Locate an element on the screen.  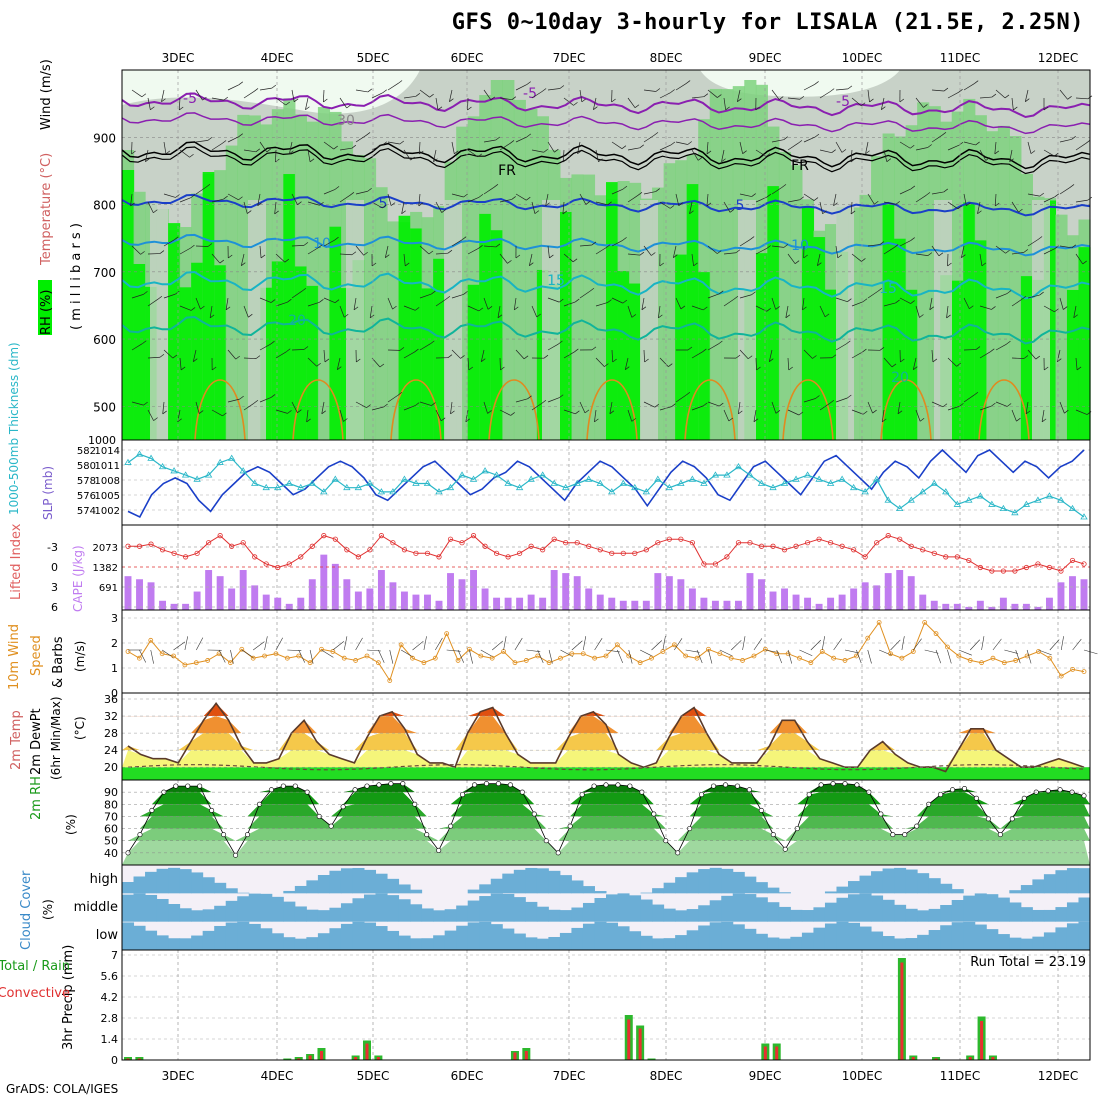
rh-light-area is located at coordinates (271, 92).